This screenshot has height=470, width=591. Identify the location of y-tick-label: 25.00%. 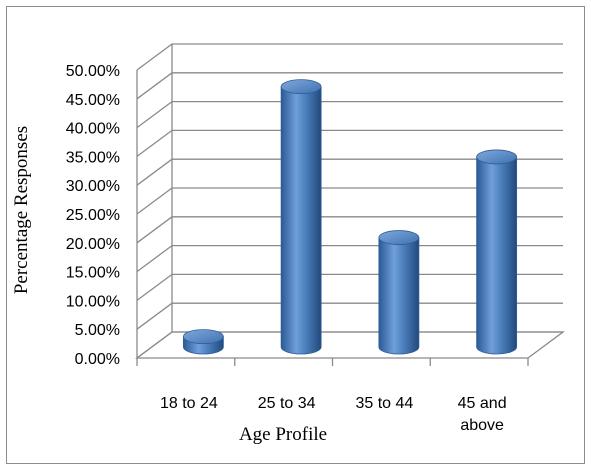
(93, 215).